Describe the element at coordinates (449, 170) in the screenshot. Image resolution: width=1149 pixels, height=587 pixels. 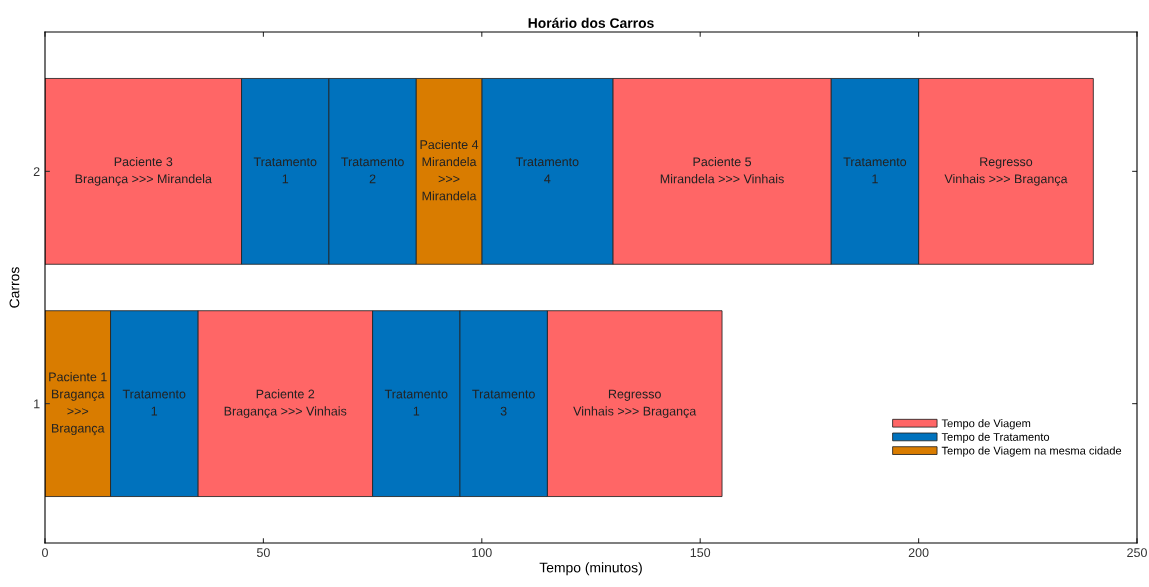
I see `data-label: Paciente 4 Mirandela >>> Mirandela` at that location.